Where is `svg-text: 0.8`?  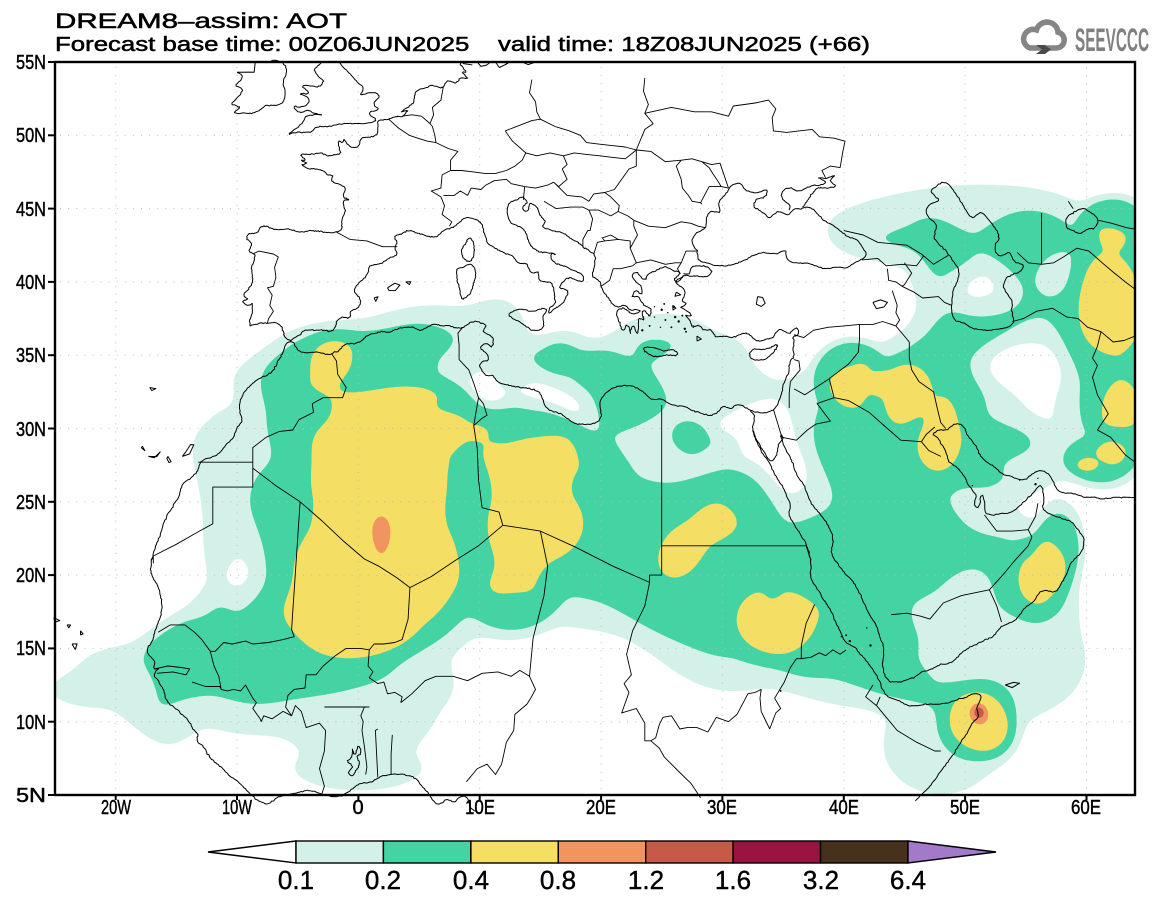
svg-text: 0.8 is located at coordinates (558, 880).